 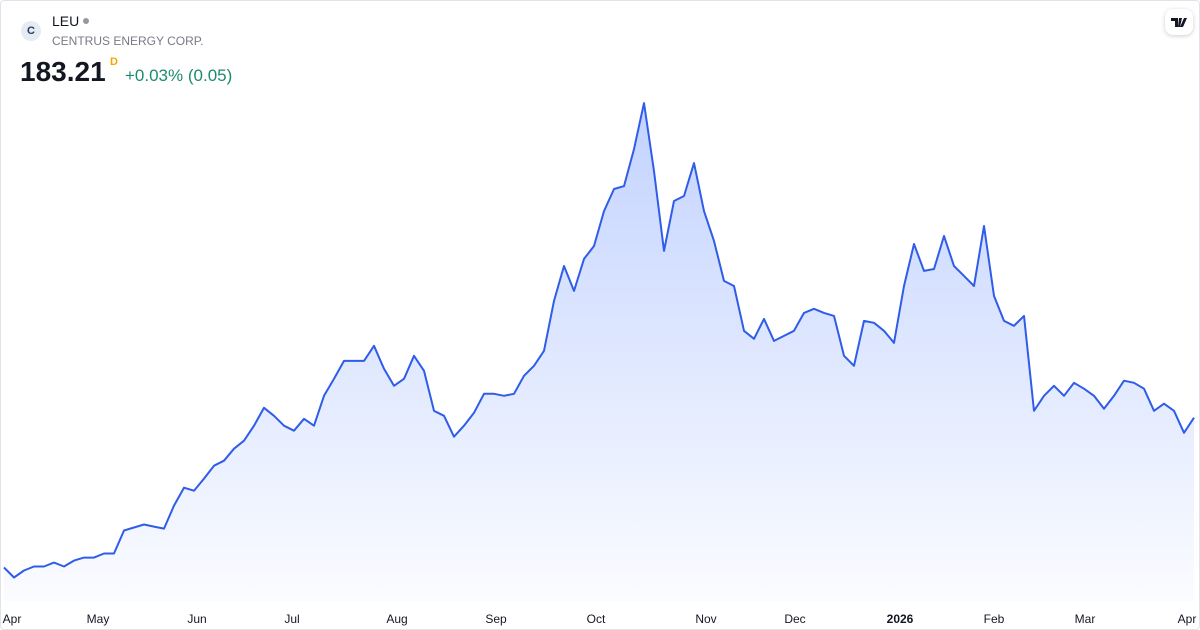 I want to click on symbol: LEU, so click(x=66, y=21).